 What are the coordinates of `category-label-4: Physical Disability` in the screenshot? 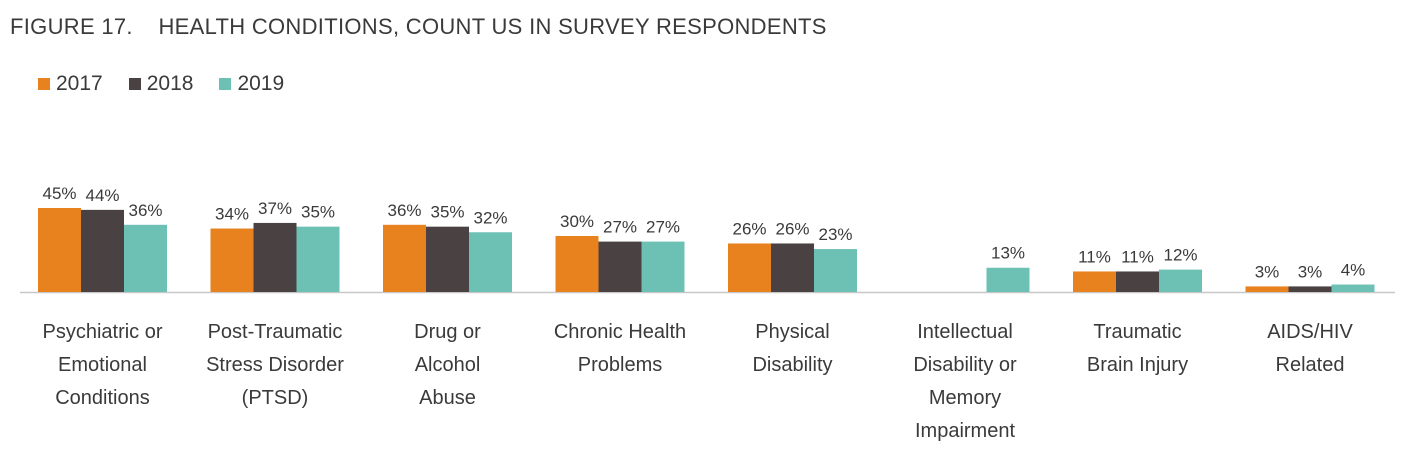 It's located at (792, 348).